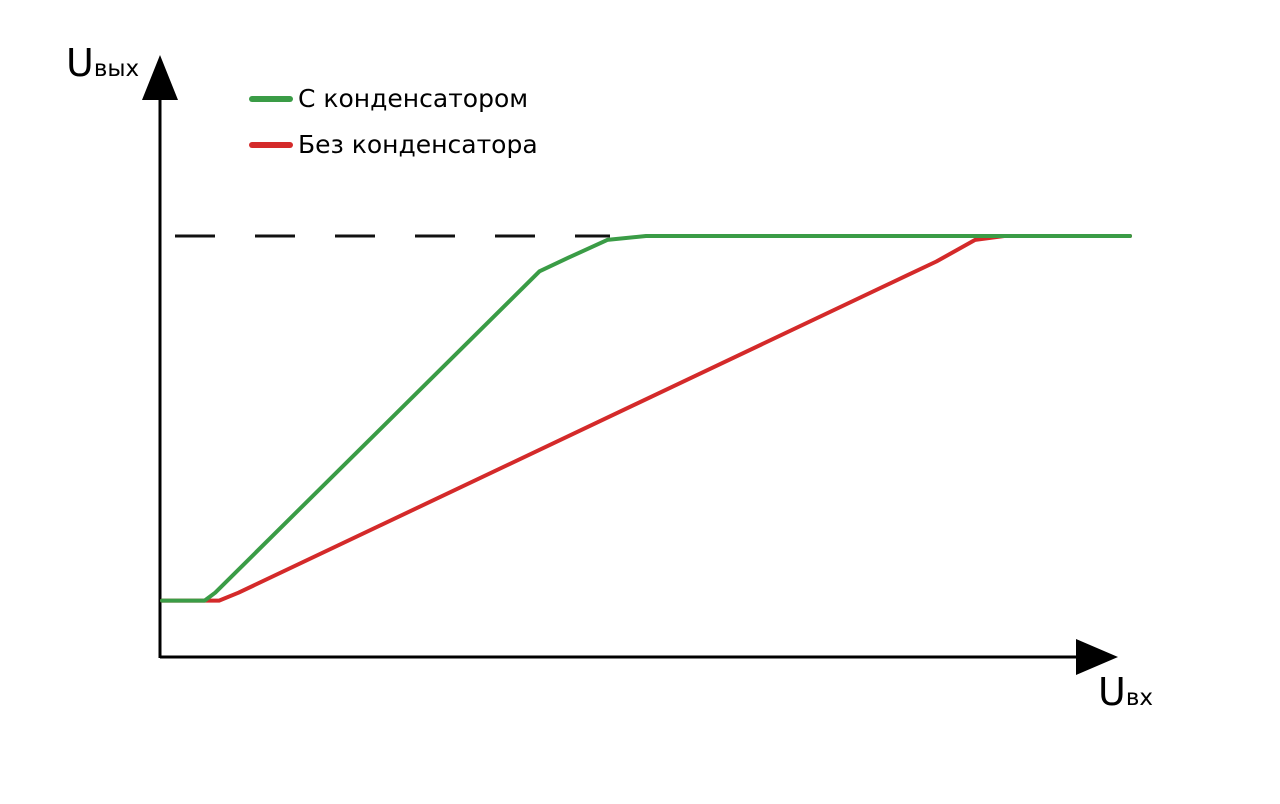 The image size is (1280, 804). What do you see at coordinates (393, 121) in the screenshot?
I see `legend: С конденсатором Без конденсатора` at bounding box center [393, 121].